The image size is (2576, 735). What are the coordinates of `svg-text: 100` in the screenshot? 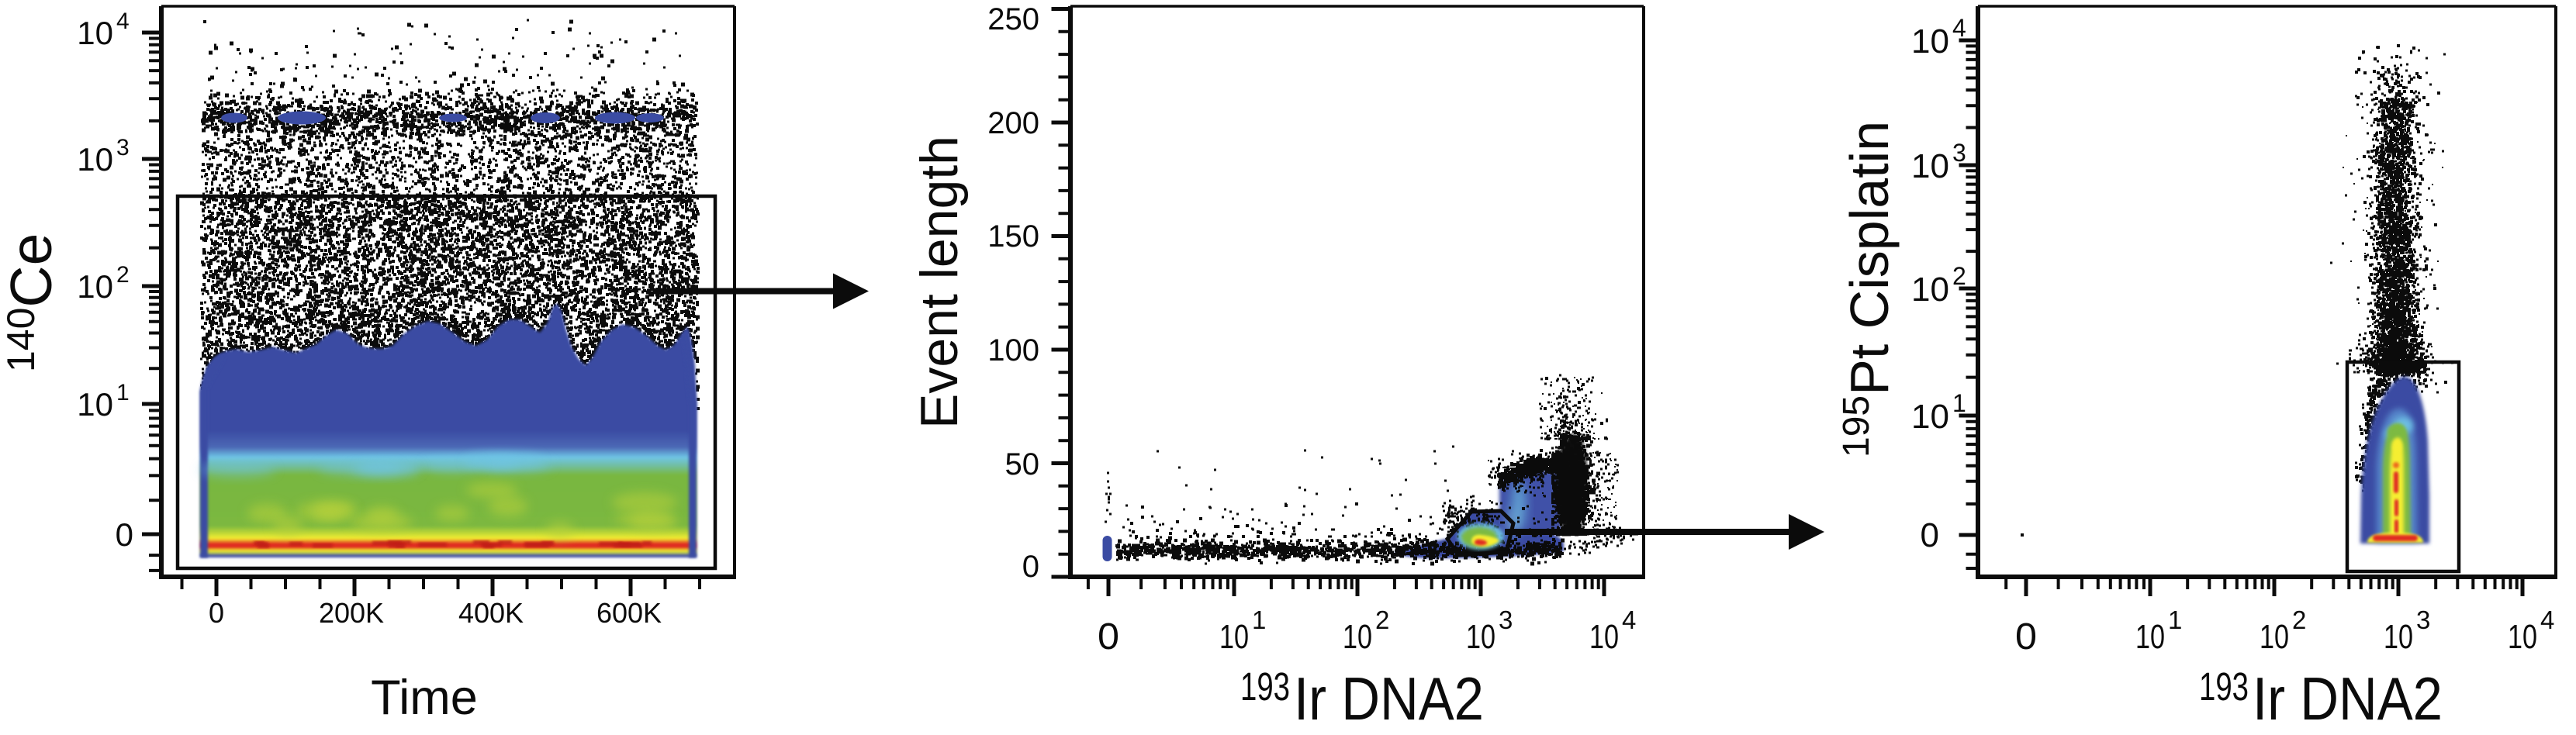 It's located at (1013, 350).